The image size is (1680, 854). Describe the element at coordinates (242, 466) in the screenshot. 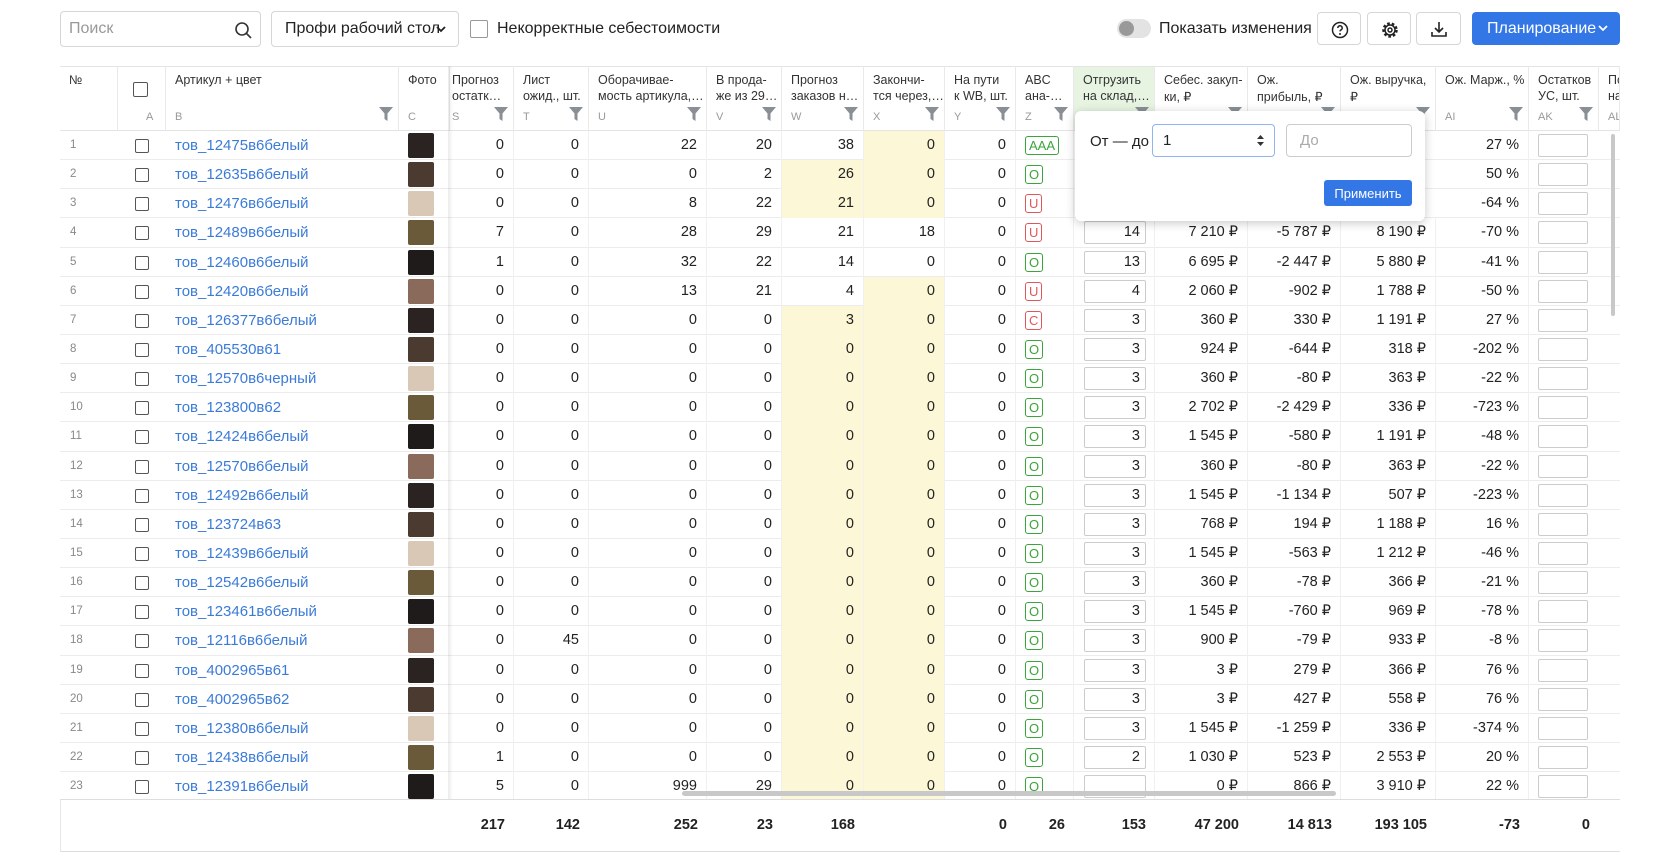

I see `article-link: тов_12570в6белый` at that location.